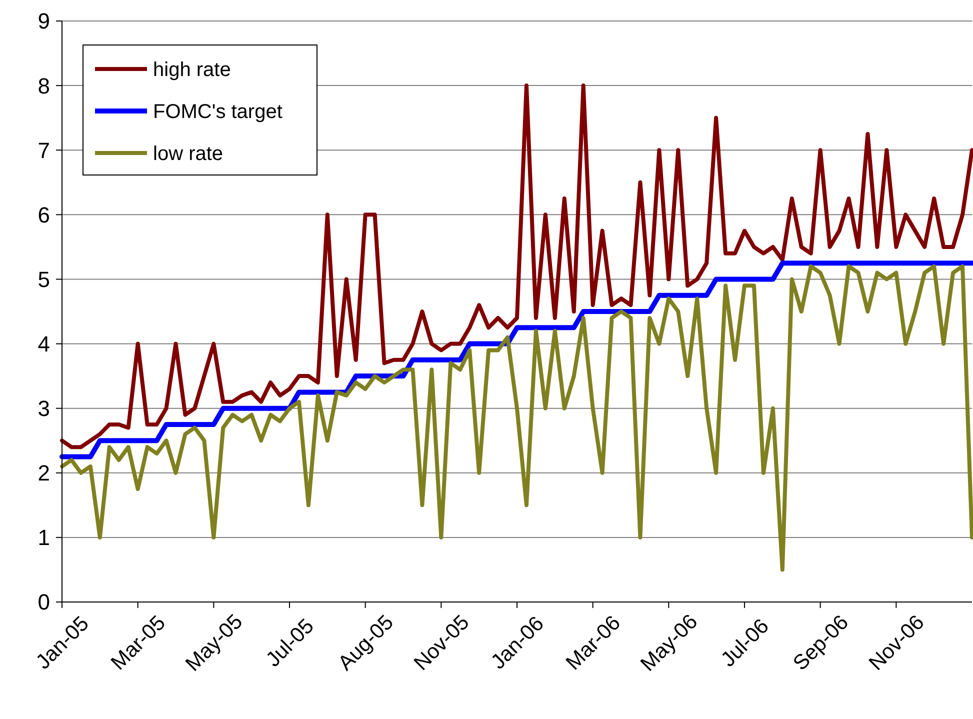  What do you see at coordinates (192, 70) in the screenshot?
I see `legend-label: high rate` at bounding box center [192, 70].